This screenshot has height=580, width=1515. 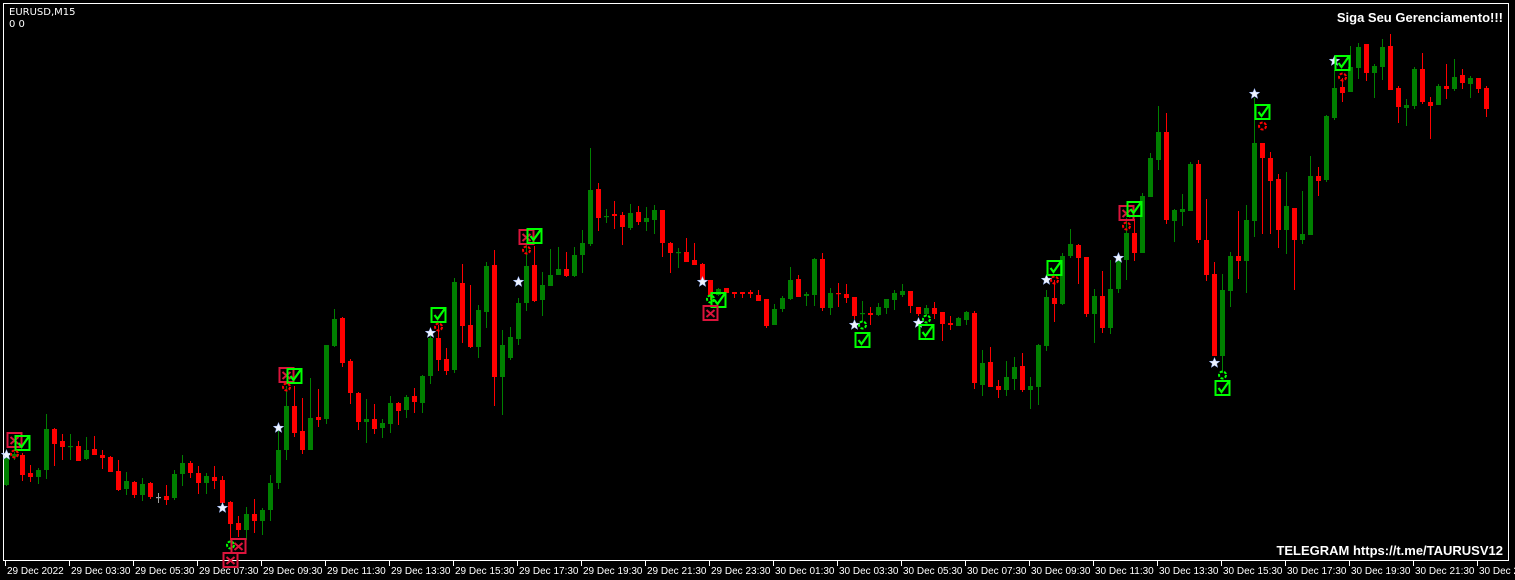 What do you see at coordinates (1389, 550) in the screenshot?
I see `telegram-link-text: TELEGRAM https://t.me/TAURUSV12` at bounding box center [1389, 550].